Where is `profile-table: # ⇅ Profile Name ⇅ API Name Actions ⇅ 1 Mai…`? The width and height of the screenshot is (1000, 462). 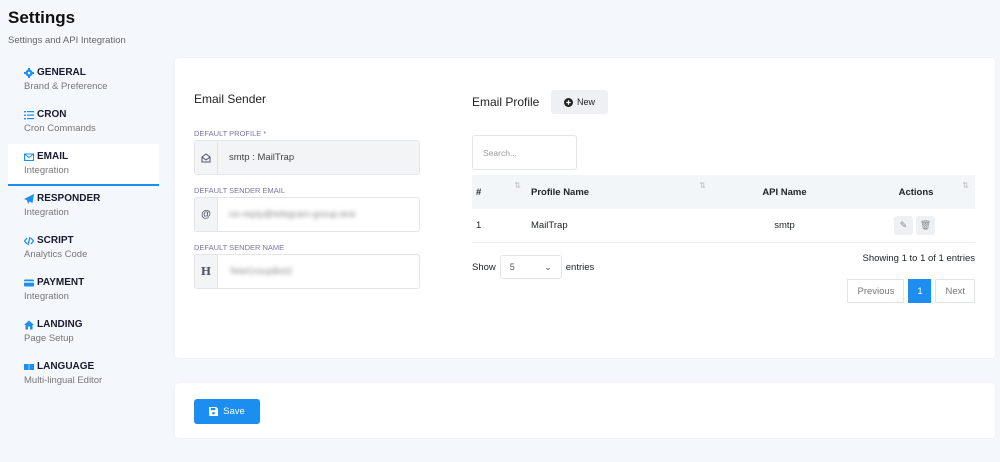
profile-table: # ⇅ Profile Name ⇅ API Name Actions ⇅ 1 Mai… is located at coordinates (723, 209).